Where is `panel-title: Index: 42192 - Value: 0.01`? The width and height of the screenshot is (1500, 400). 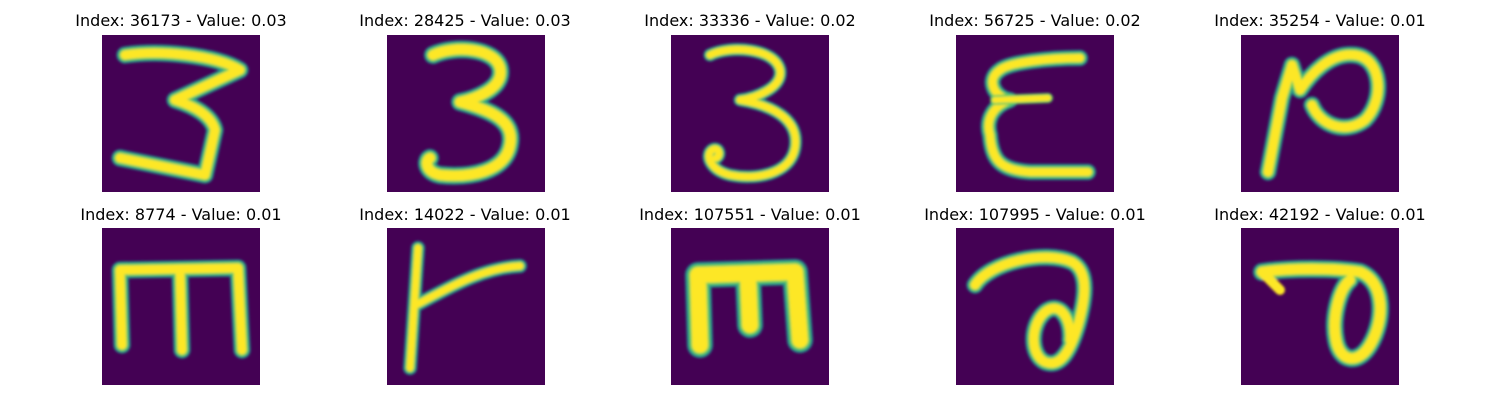
panel-title: Index: 42192 - Value: 0.01 is located at coordinates (1319, 214).